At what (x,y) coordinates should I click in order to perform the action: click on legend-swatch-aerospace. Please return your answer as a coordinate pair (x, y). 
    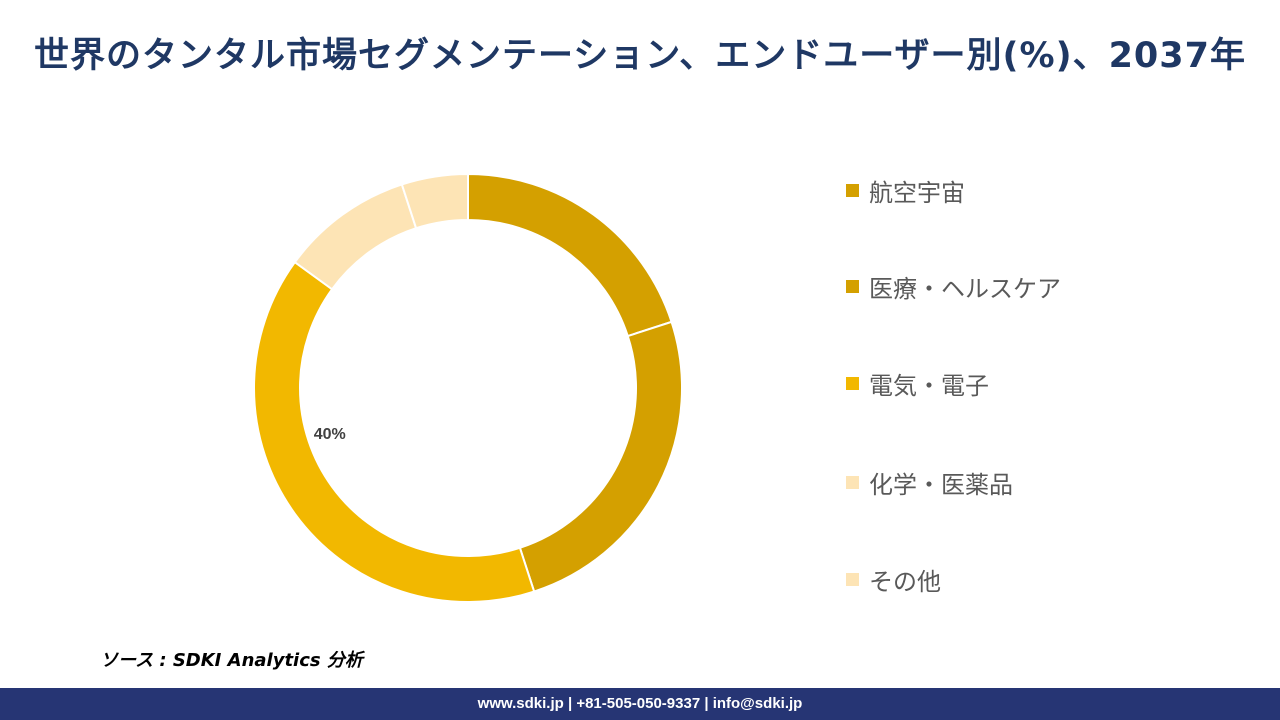
    Looking at the image, I should click on (852, 190).